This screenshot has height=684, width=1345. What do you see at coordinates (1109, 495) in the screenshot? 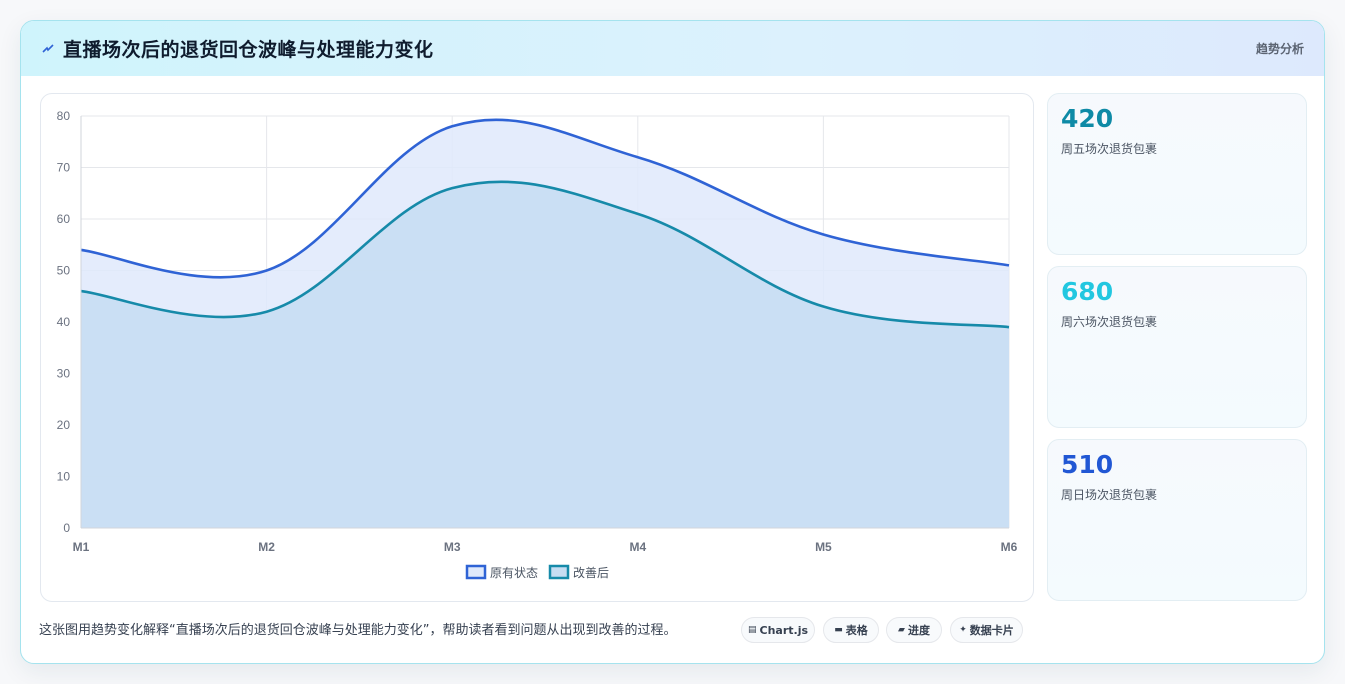
I see `stat-label: 周日场次退货包裹` at bounding box center [1109, 495].